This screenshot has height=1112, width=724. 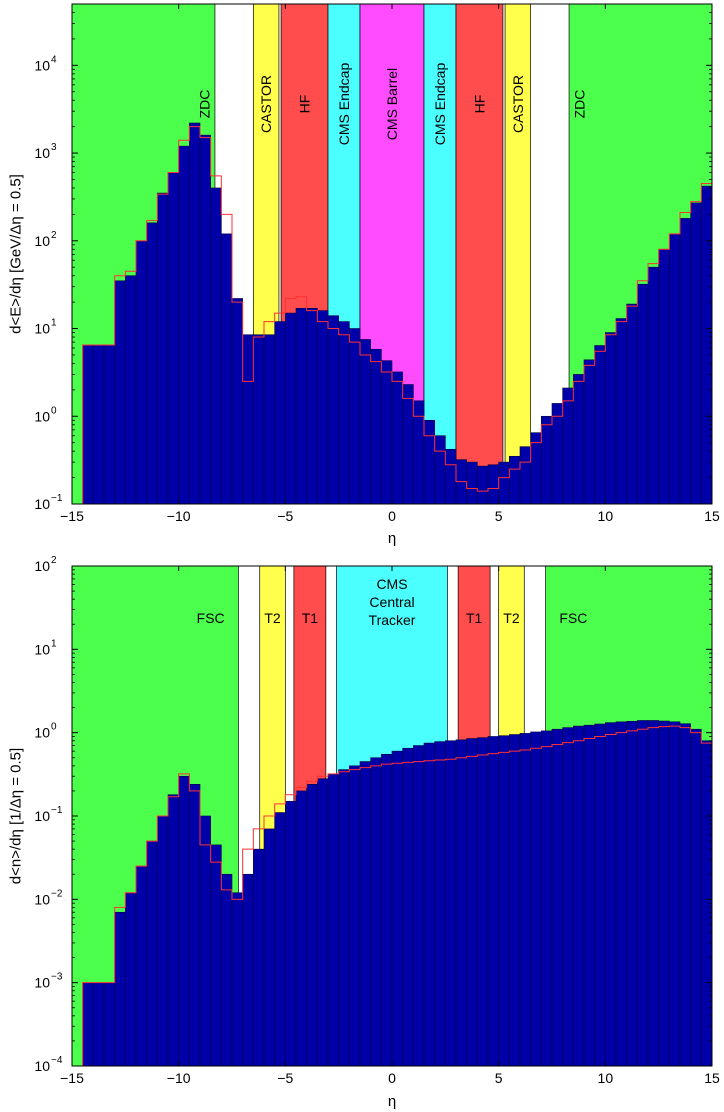 I want to click on y-axis-title: d<n>/dη [1/Δη = 0.5], so click(x=16, y=816).